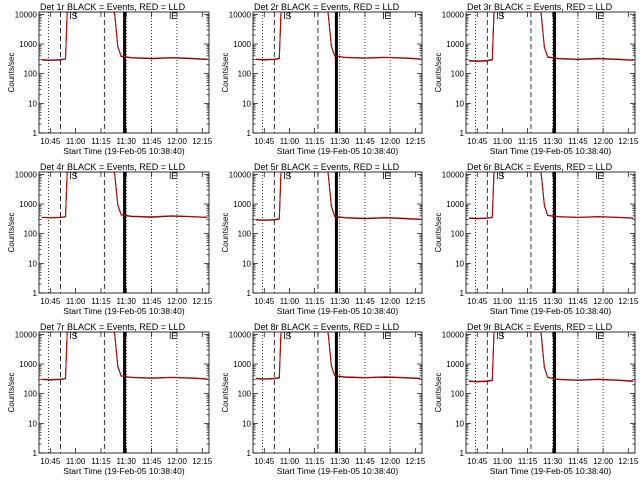 The height and width of the screenshot is (480, 640). Describe the element at coordinates (327, 327) in the screenshot. I see `panel-title: Det 8r BLACK = Events, RED = LLD` at that location.